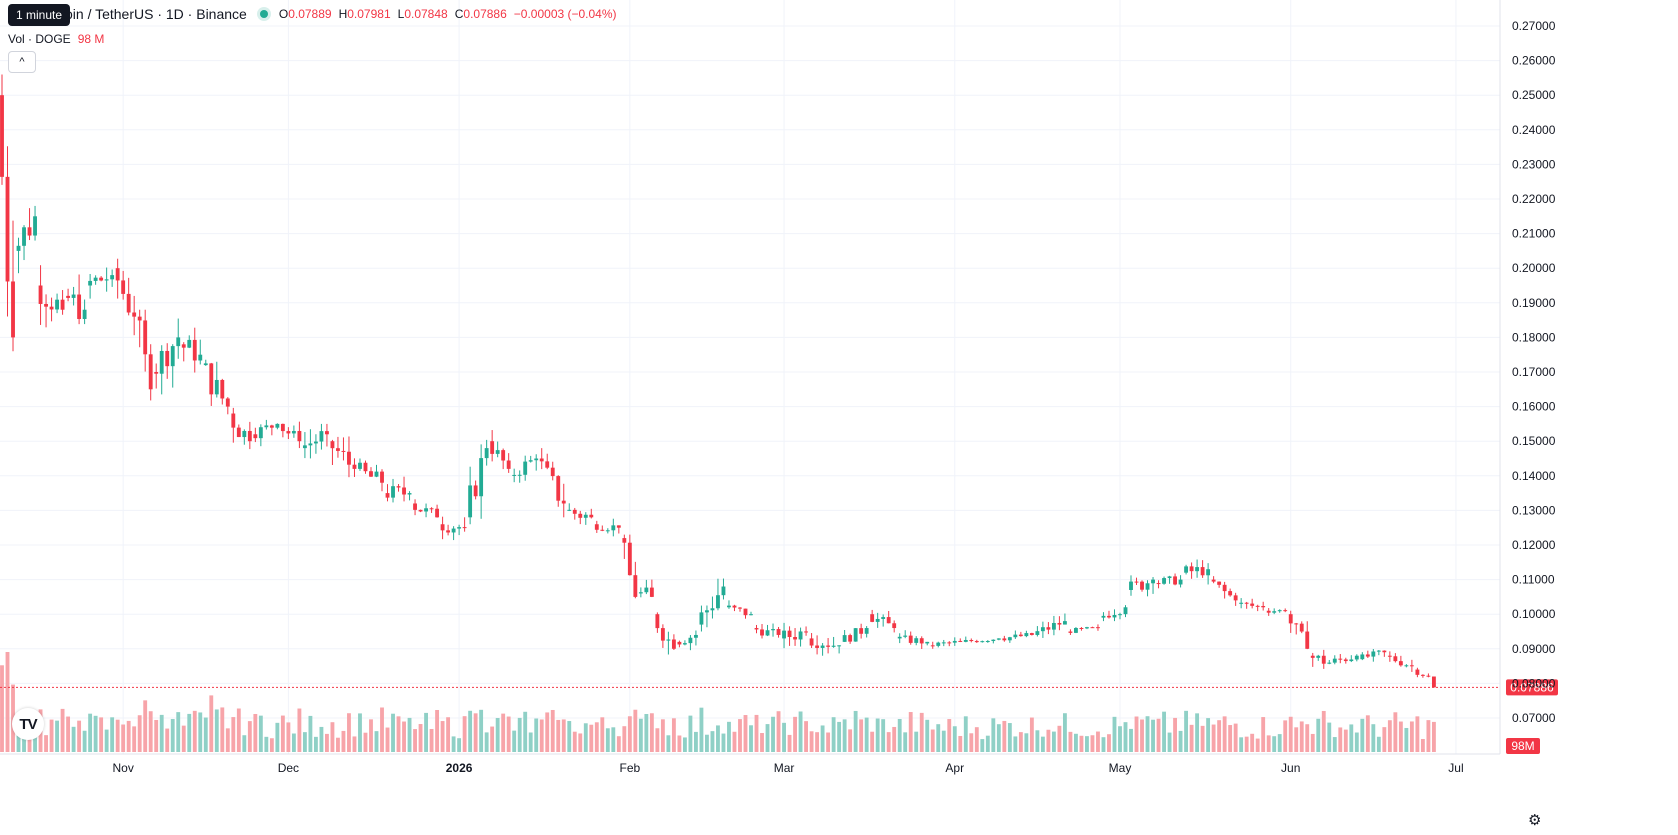 This screenshot has width=1678, height=835. What do you see at coordinates (28, 724) in the screenshot?
I see `tradingview-logo-icon: TV` at bounding box center [28, 724].